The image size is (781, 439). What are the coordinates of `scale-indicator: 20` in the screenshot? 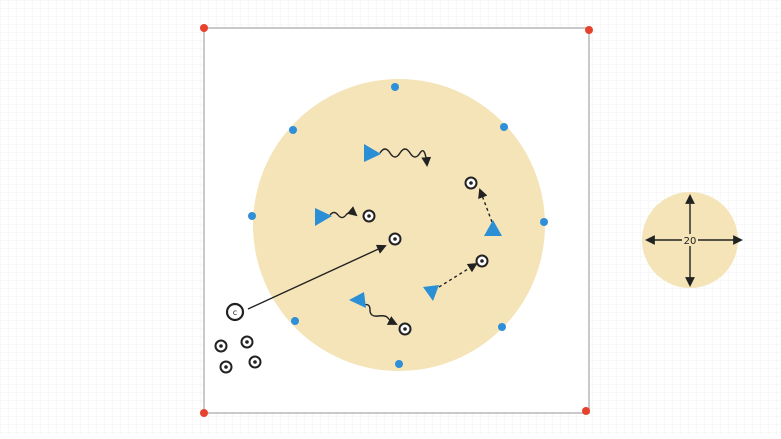 It's located at (692, 240).